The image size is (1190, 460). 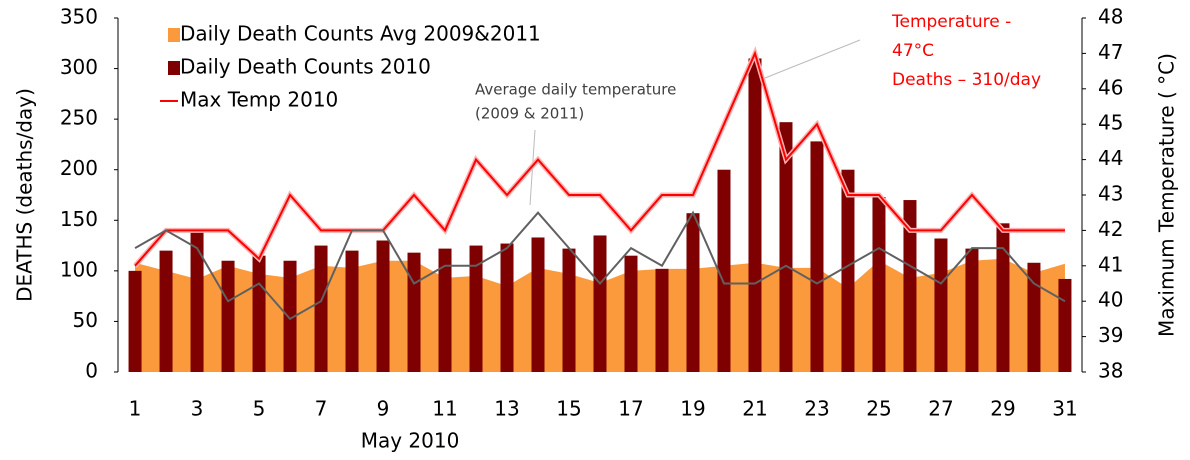 What do you see at coordinates (506, 409) in the screenshot?
I see `x-tick-label: 13` at bounding box center [506, 409].